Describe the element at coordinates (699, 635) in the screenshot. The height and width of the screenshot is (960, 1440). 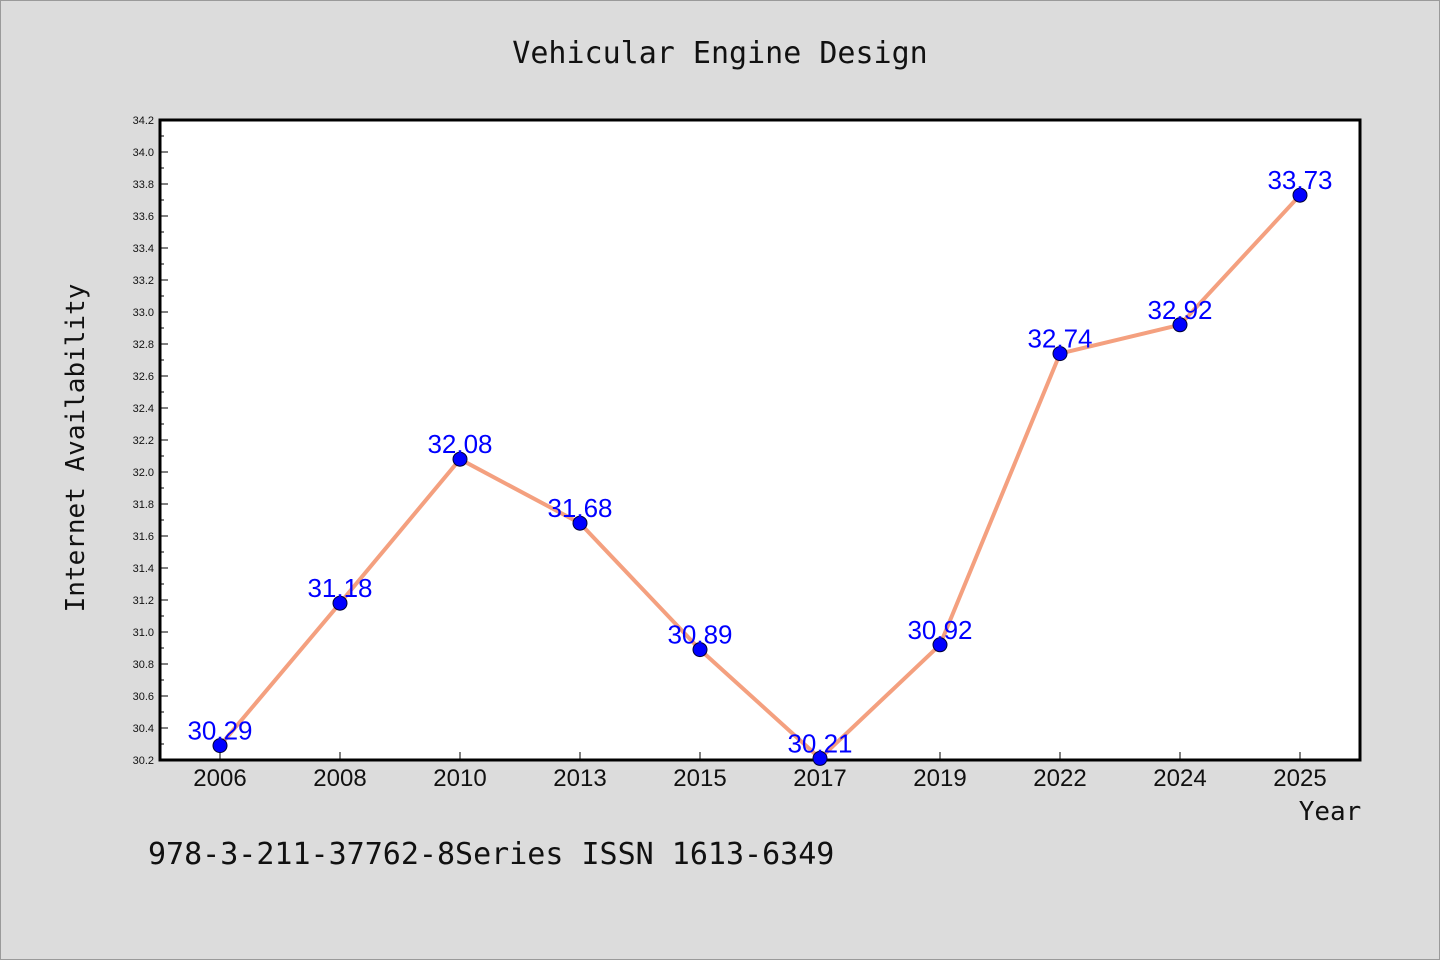
I see `data-label: 30.89` at that location.